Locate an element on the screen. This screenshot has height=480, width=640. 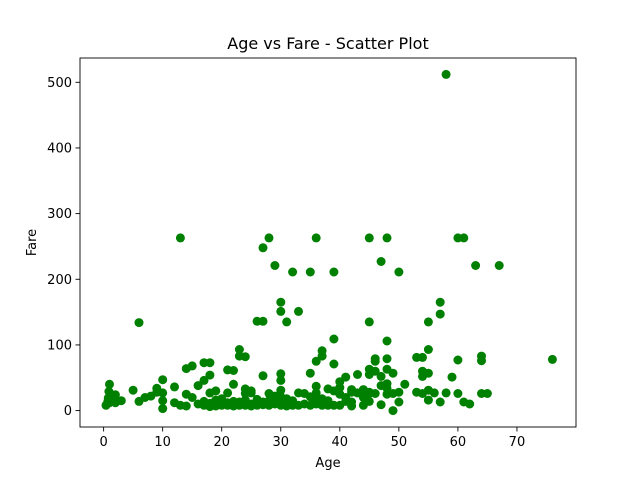
y-tick-label: 0 is located at coordinates (68, 411).